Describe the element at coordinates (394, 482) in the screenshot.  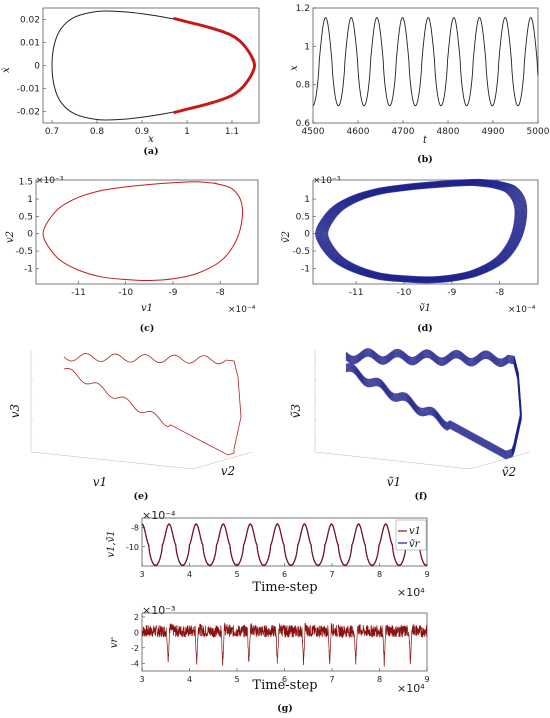
I see `xlabel-f: ṽ1` at that location.